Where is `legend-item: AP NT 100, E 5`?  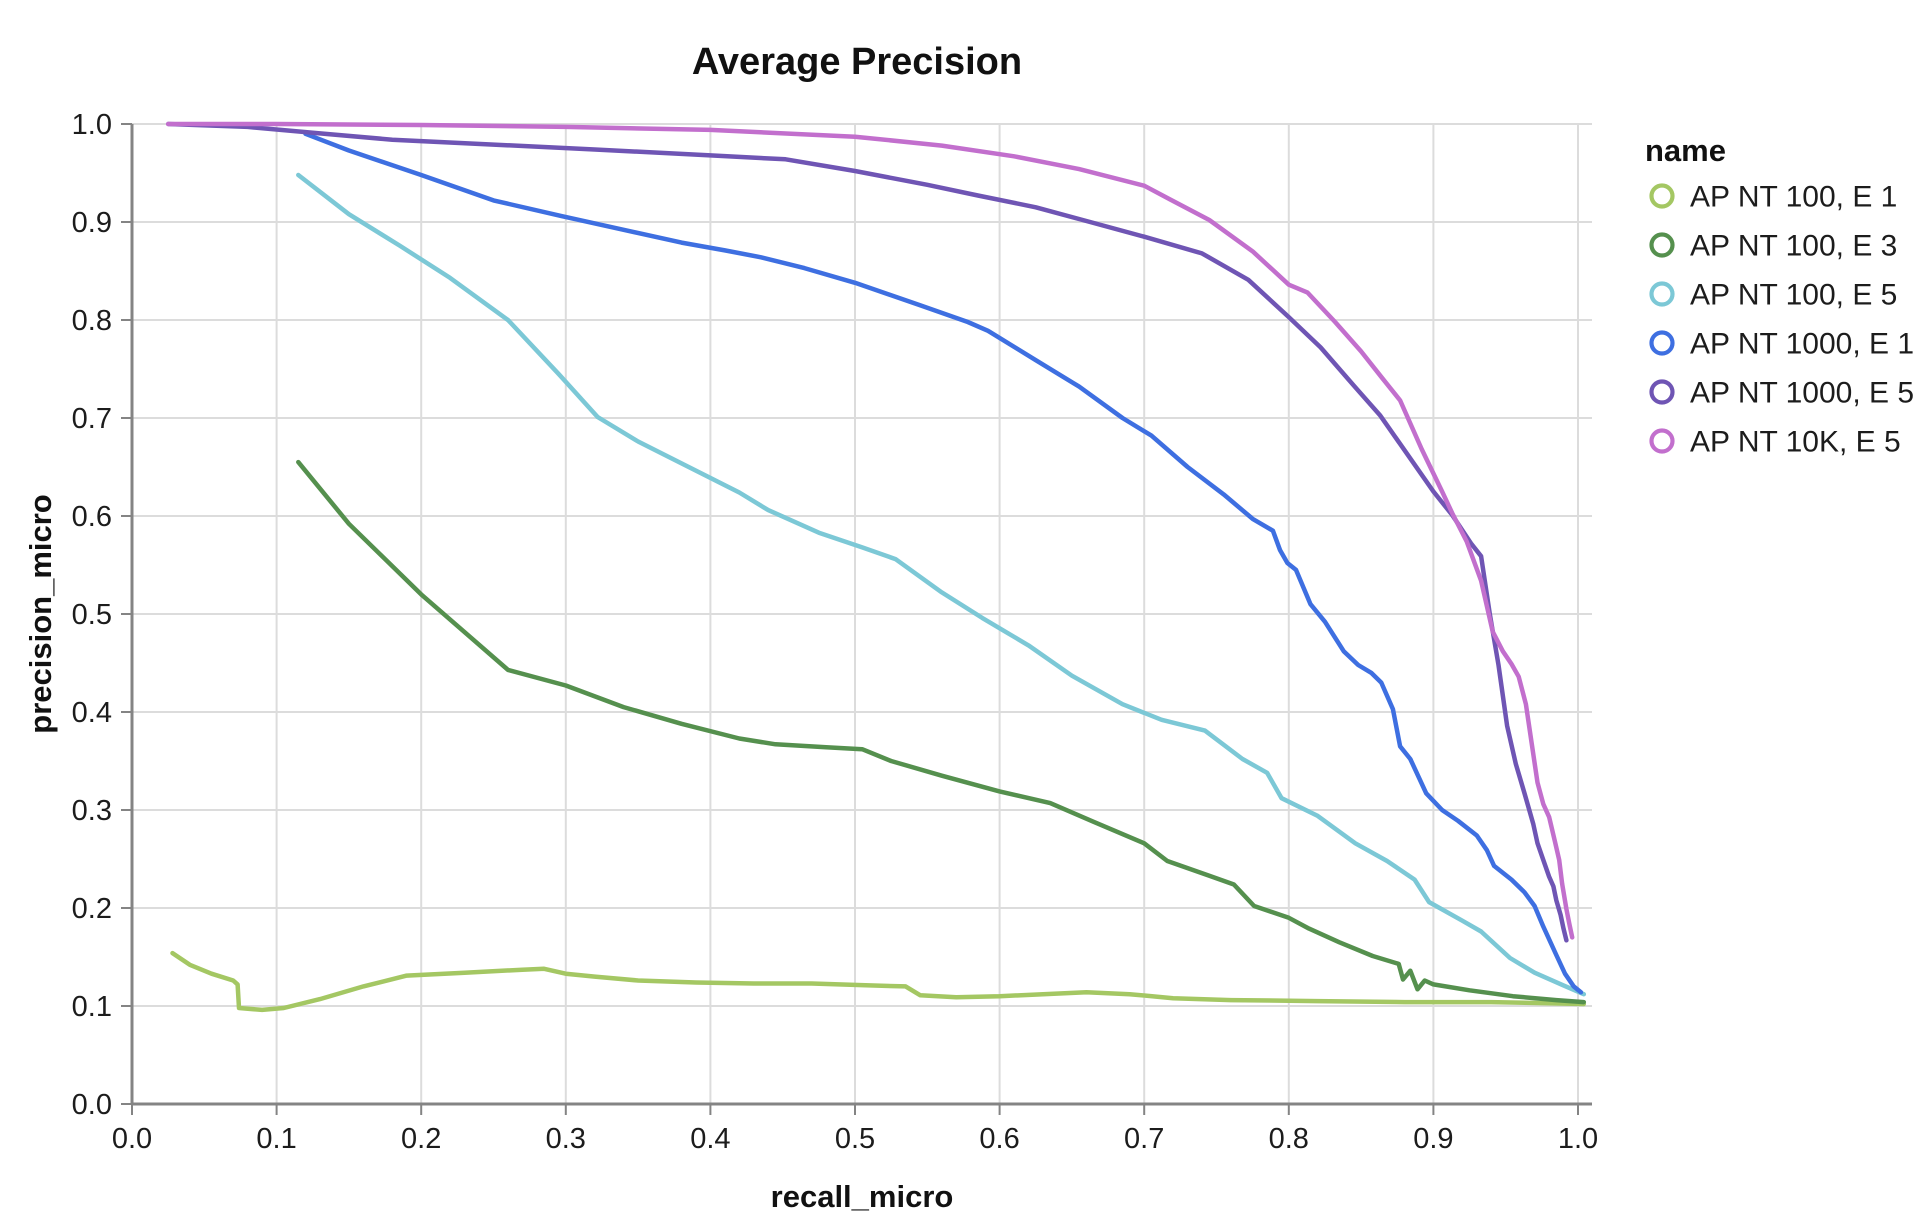 legend-item: AP NT 100, E 5 is located at coordinates (1773, 295).